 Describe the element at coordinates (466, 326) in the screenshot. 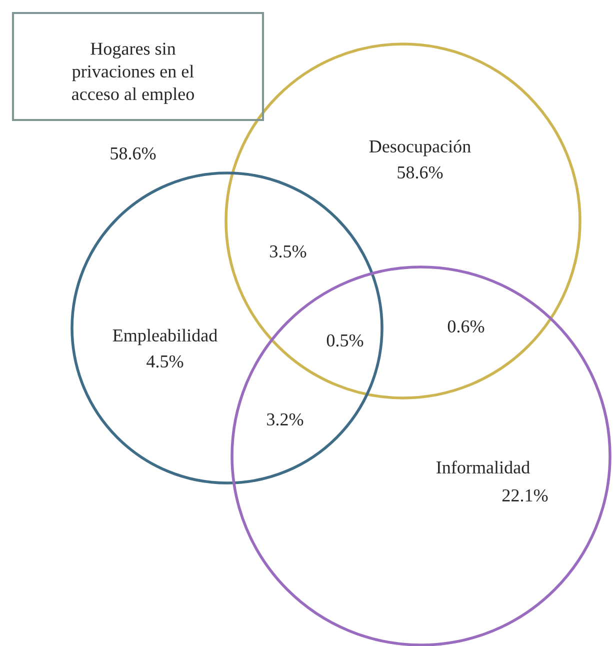

I see `text: 0.6%` at that location.